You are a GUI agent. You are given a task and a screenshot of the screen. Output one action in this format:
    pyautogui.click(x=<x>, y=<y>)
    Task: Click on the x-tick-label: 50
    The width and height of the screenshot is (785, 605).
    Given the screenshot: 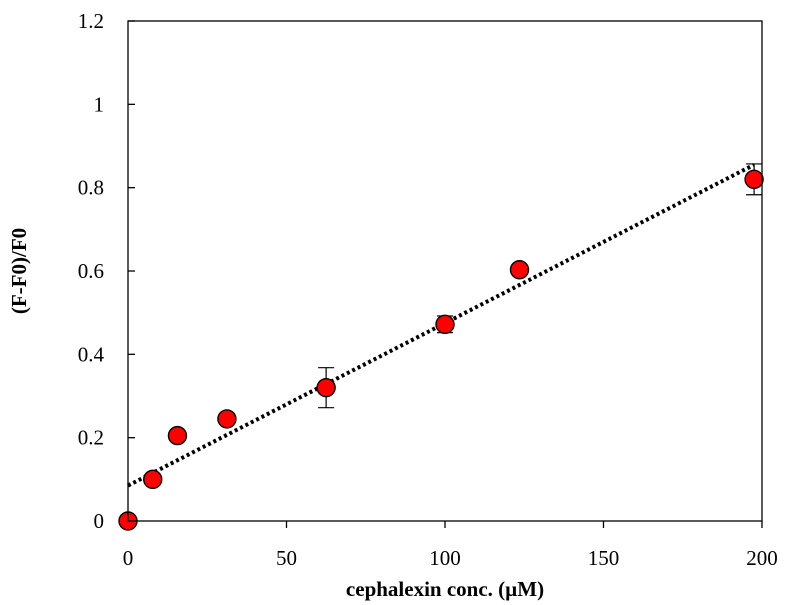 What is the action you would take?
    pyautogui.click(x=286, y=558)
    